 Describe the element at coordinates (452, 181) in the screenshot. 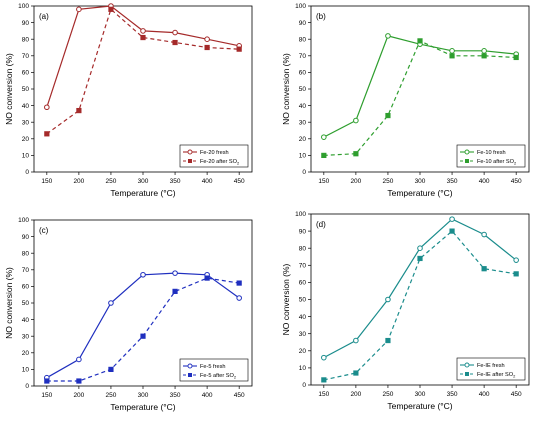

I see `x-tick-label: 350` at that location.